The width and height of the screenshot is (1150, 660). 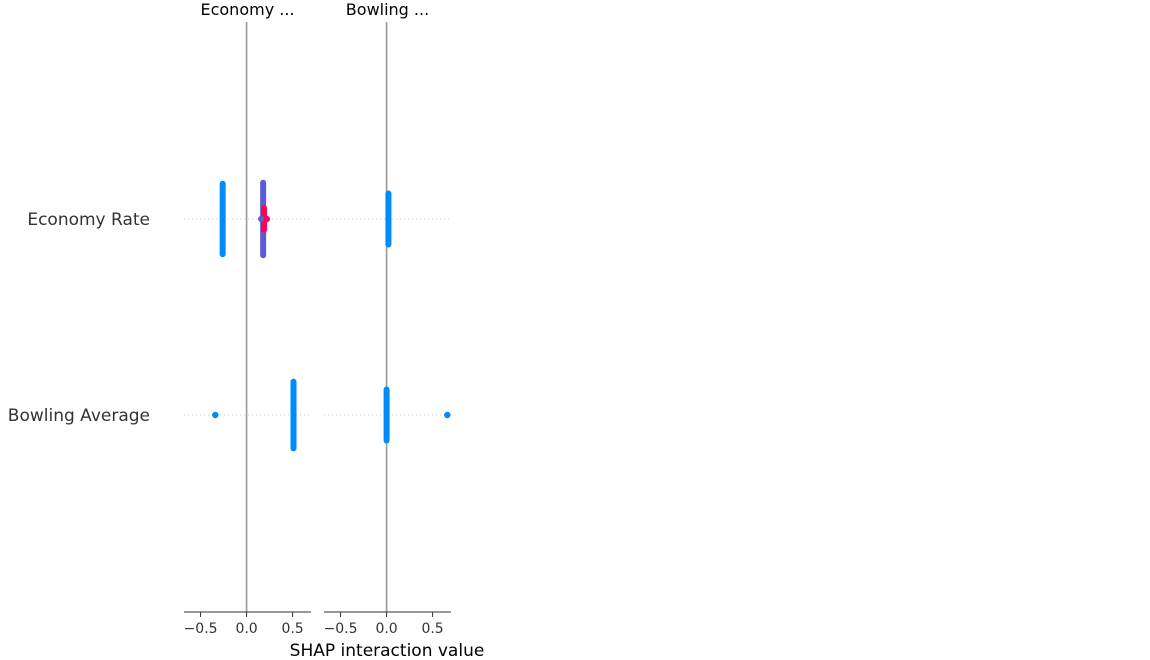 What do you see at coordinates (79, 416) in the screenshot?
I see `row-label-1: Bowling Average` at bounding box center [79, 416].